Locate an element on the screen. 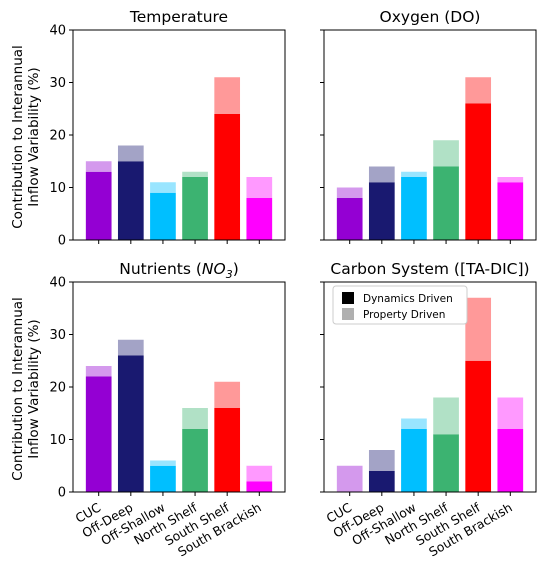 This screenshot has width=549, height=570. legend: Dynamics Driven Property Driven is located at coordinates (400, 305).